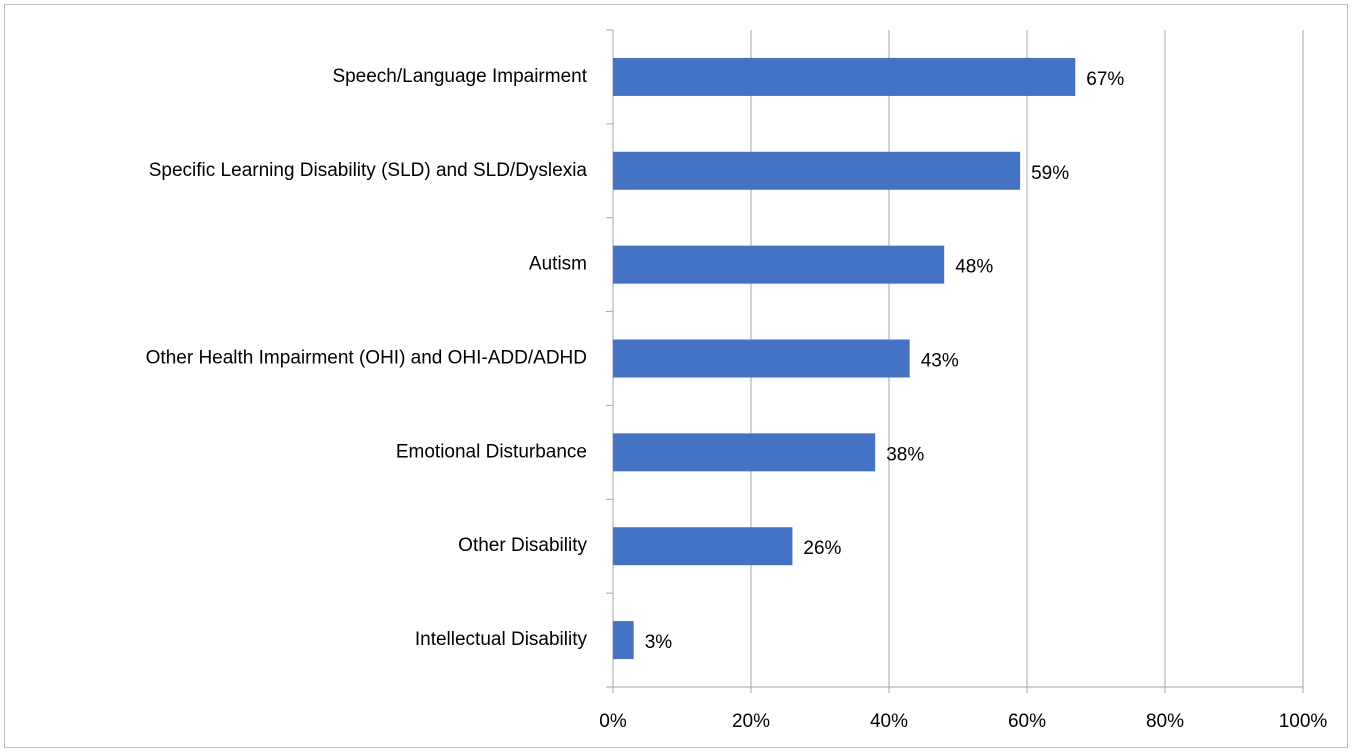  What do you see at coordinates (491, 451) in the screenshot?
I see `y-tick-label: Emotional Disturbance` at bounding box center [491, 451].